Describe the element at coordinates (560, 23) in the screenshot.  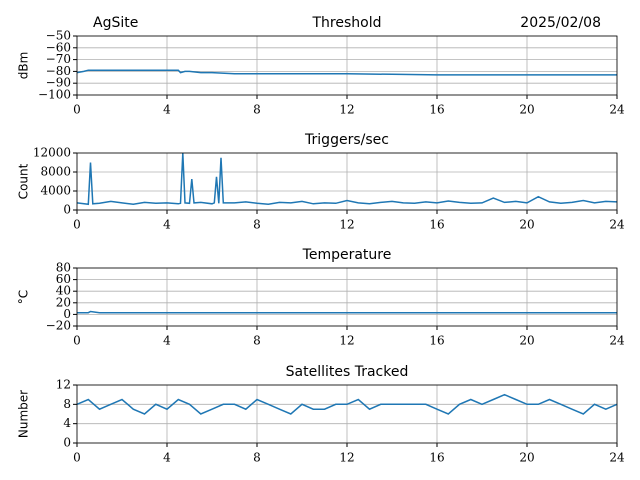
I see `date-label: 2025/02/08` at that location.